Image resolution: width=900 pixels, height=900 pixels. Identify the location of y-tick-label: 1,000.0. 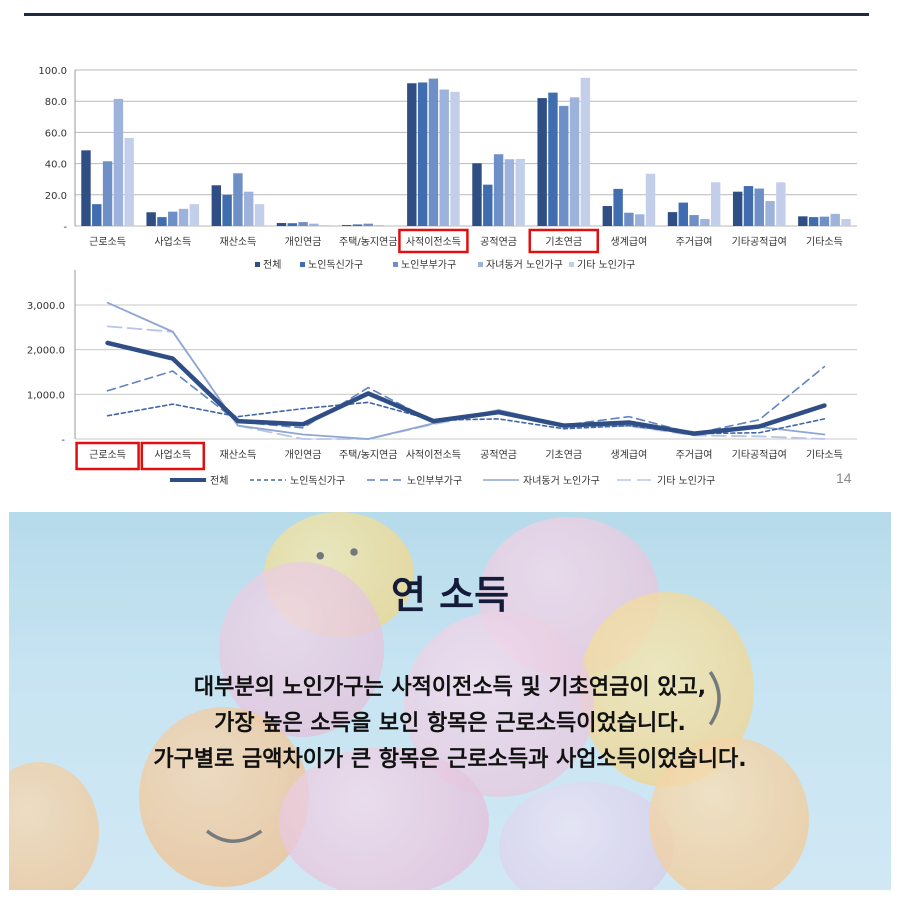
(46, 395).